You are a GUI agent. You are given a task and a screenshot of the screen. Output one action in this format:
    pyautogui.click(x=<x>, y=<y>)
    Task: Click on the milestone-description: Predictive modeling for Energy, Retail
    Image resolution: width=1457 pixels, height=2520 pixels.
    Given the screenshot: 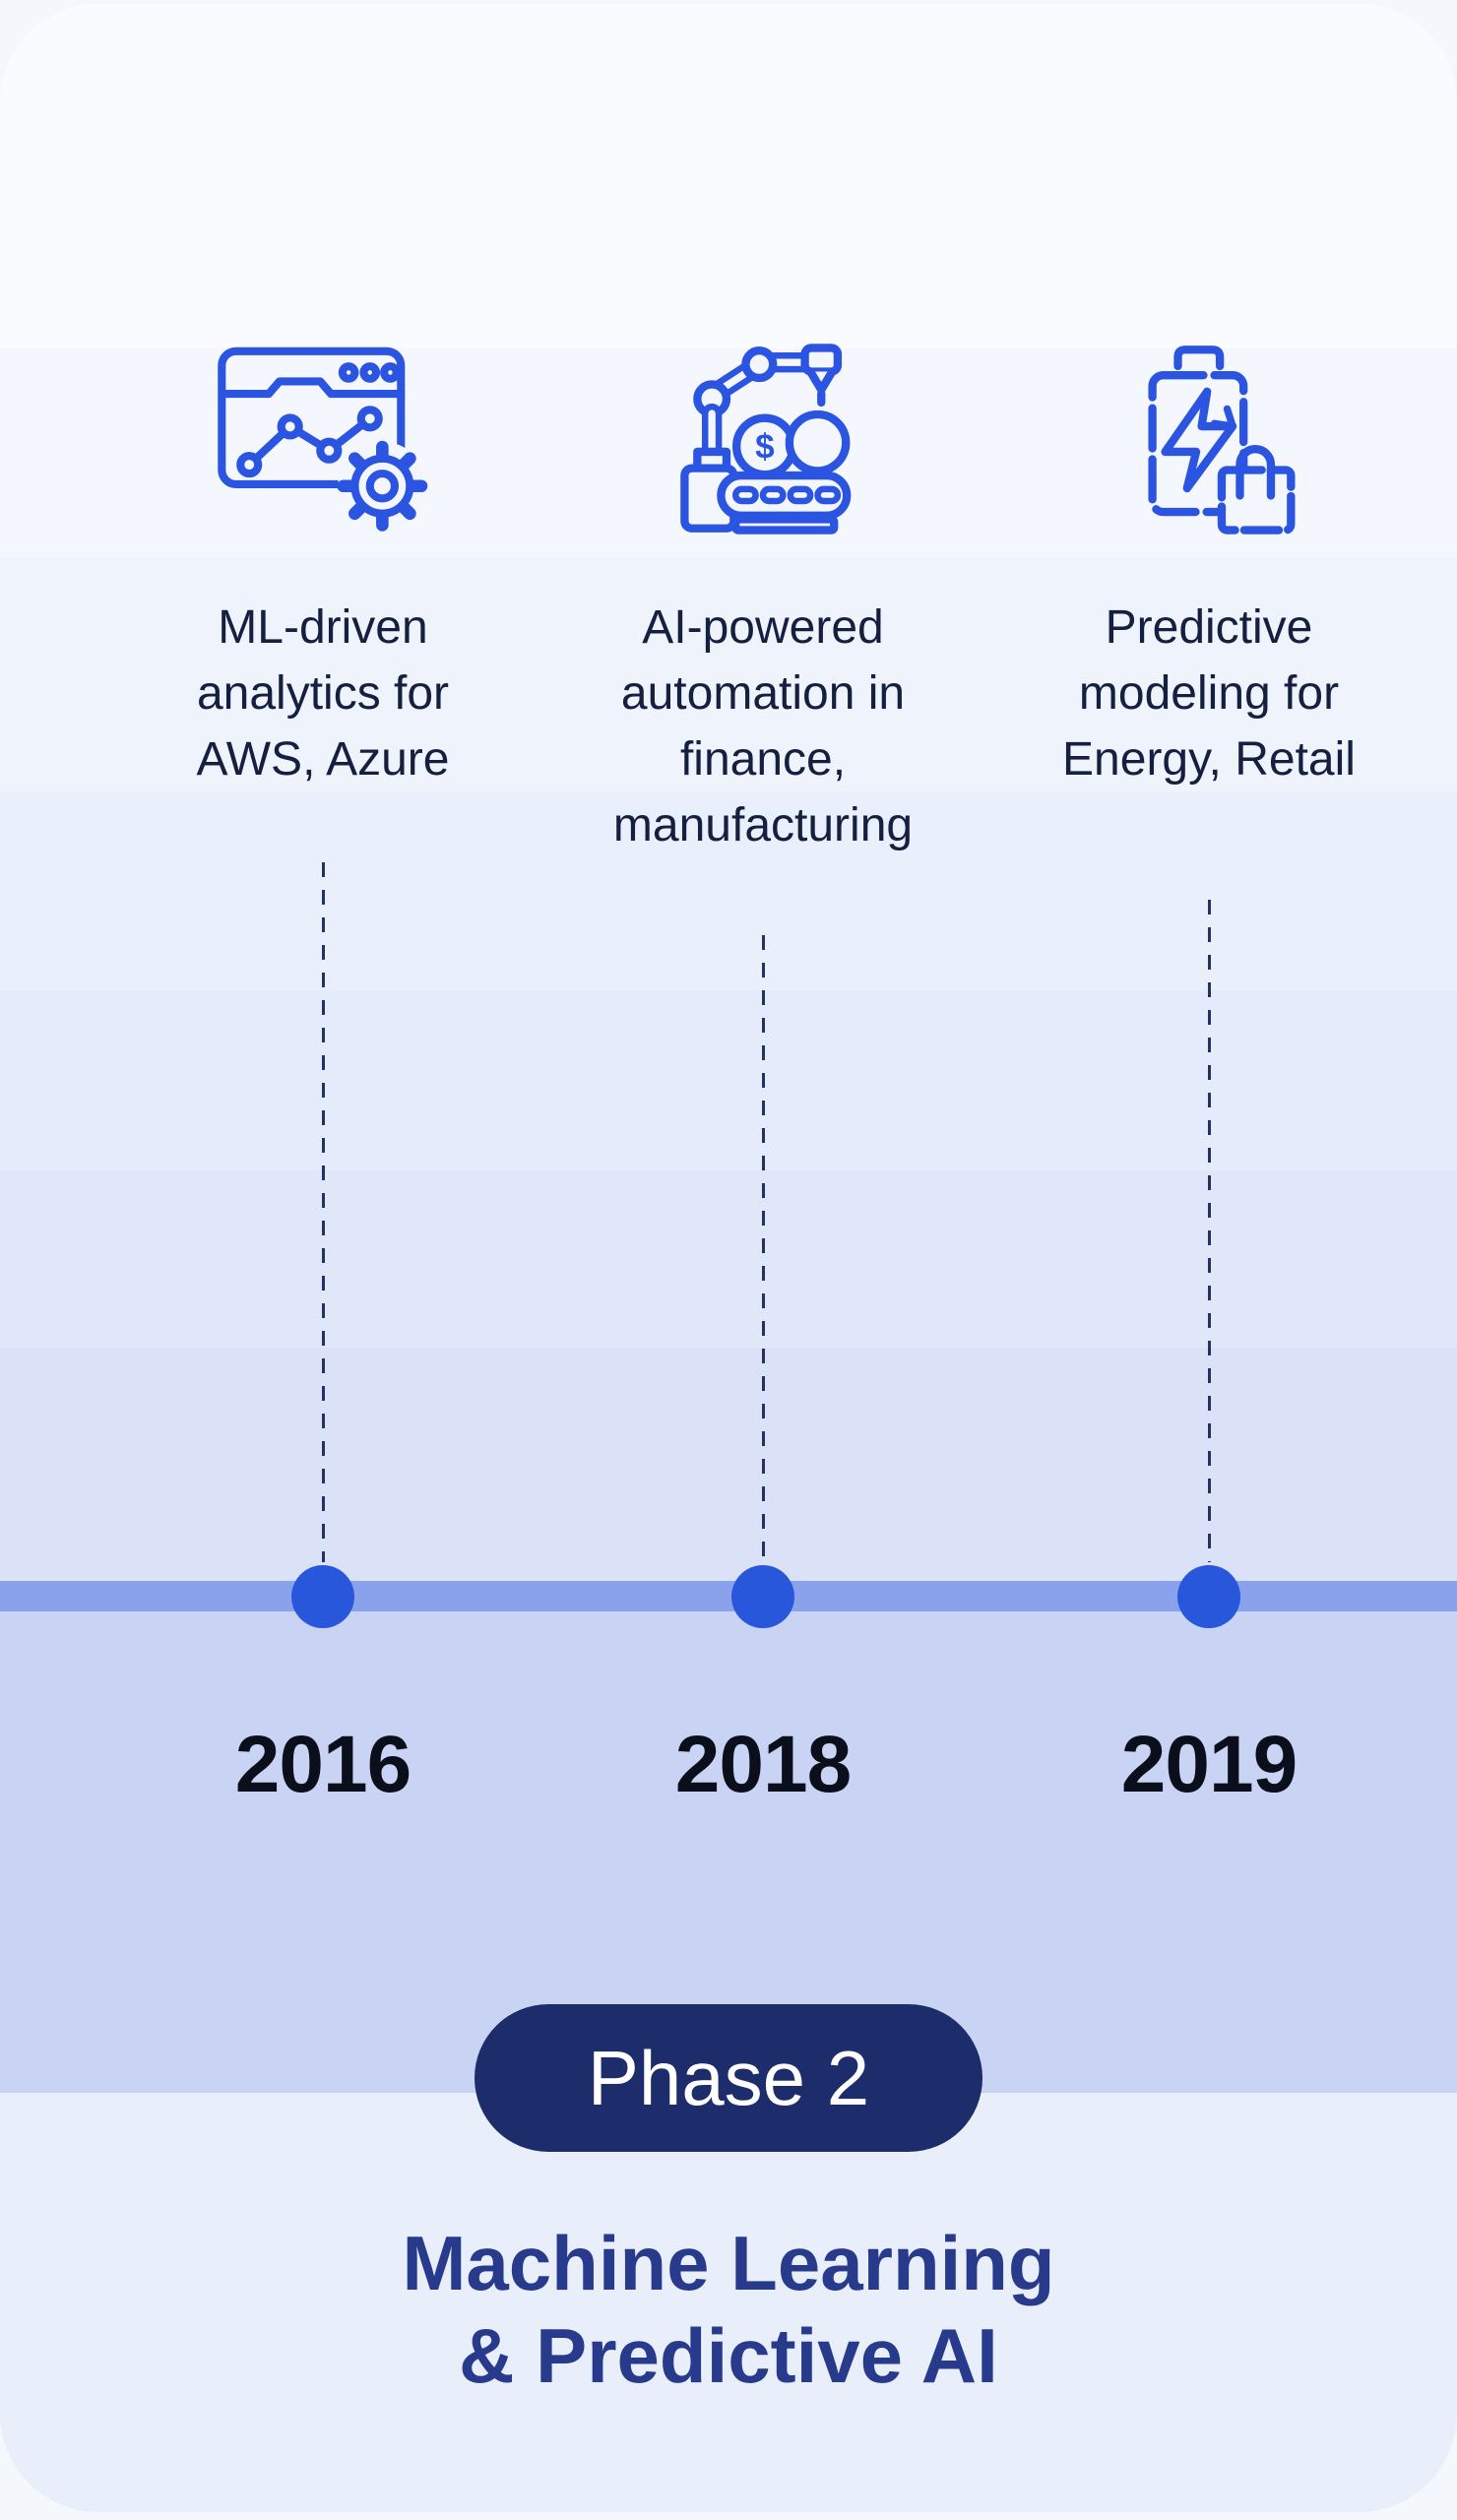 What is the action you would take?
    pyautogui.click(x=1209, y=693)
    